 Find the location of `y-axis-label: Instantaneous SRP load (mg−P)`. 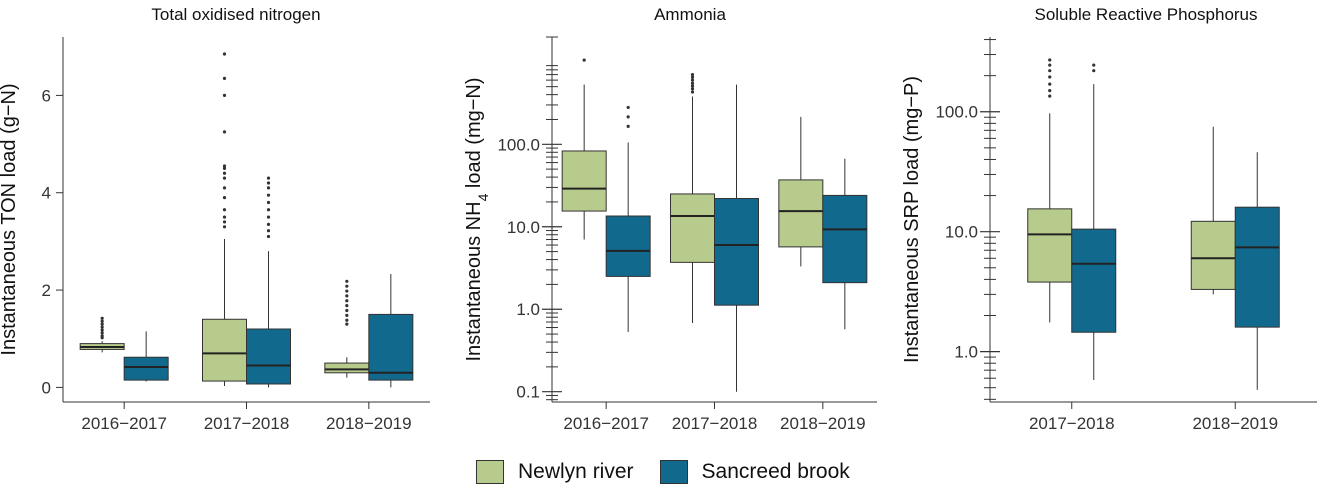

y-axis-label: Instantaneous SRP load (mg−P) is located at coordinates (912, 219).